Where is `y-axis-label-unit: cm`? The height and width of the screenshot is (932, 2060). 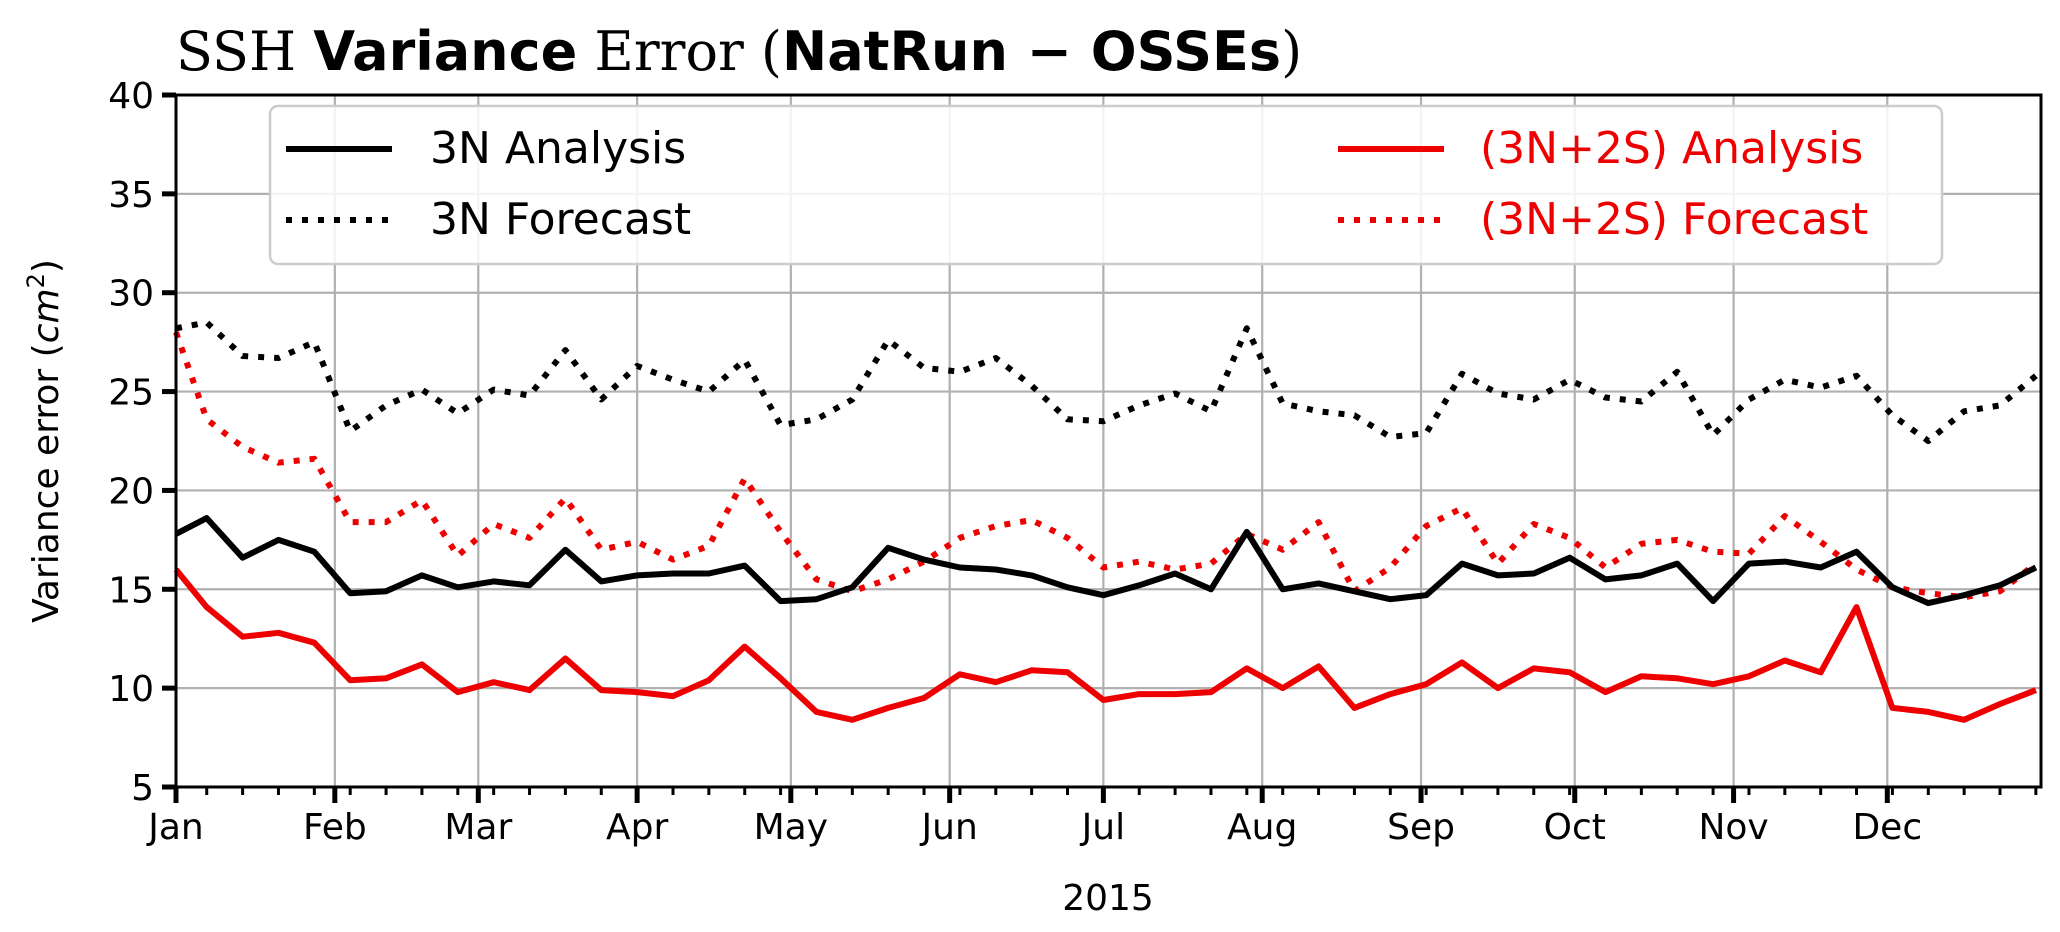 y-axis-label-unit: cm is located at coordinates (46, 315).